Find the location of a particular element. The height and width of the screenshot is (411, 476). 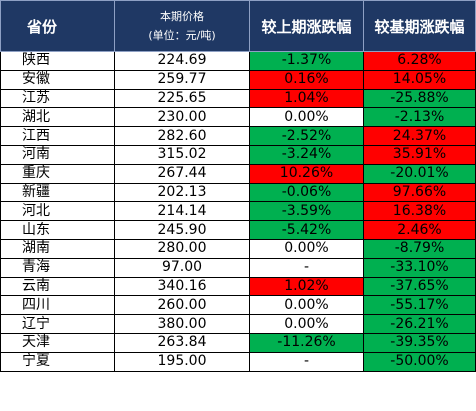

table-row: 辽宁 380.00 0.00% -26.21% is located at coordinates (238, 324).